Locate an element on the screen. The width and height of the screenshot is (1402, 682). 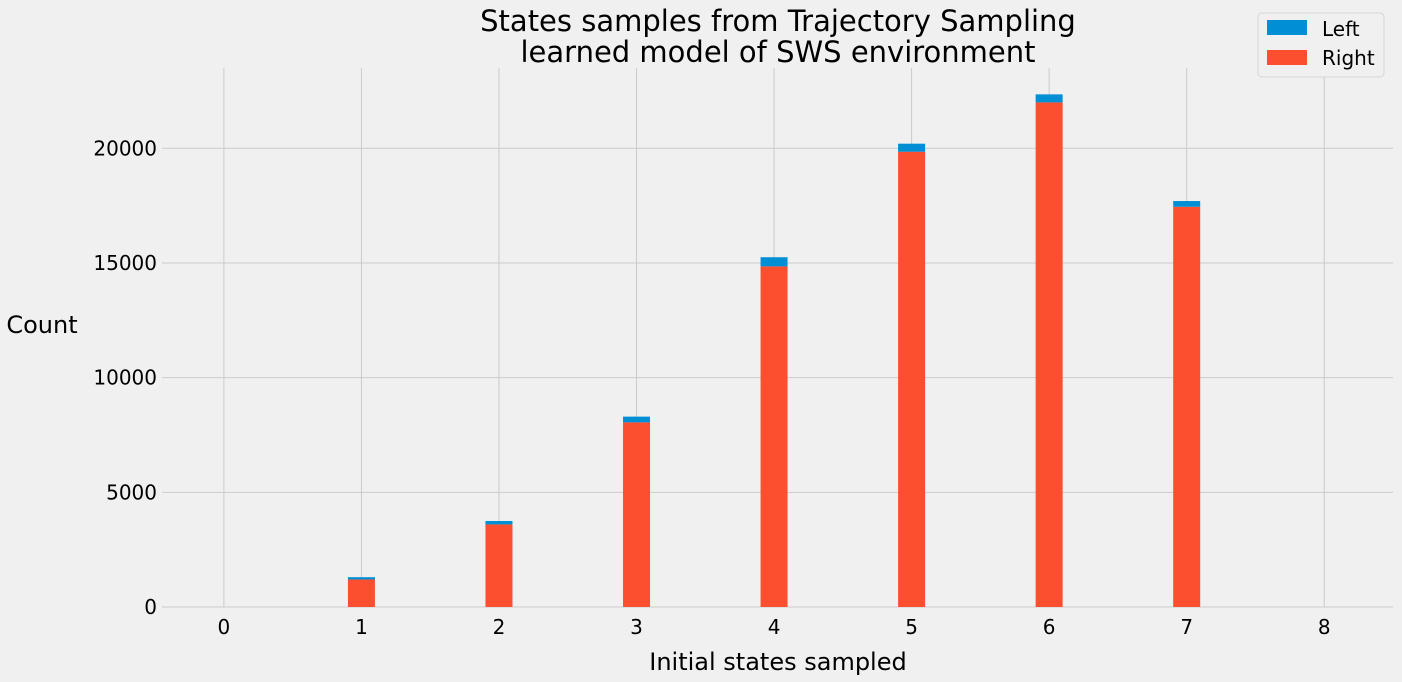
y-tick-label: 0 is located at coordinates (150, 607).